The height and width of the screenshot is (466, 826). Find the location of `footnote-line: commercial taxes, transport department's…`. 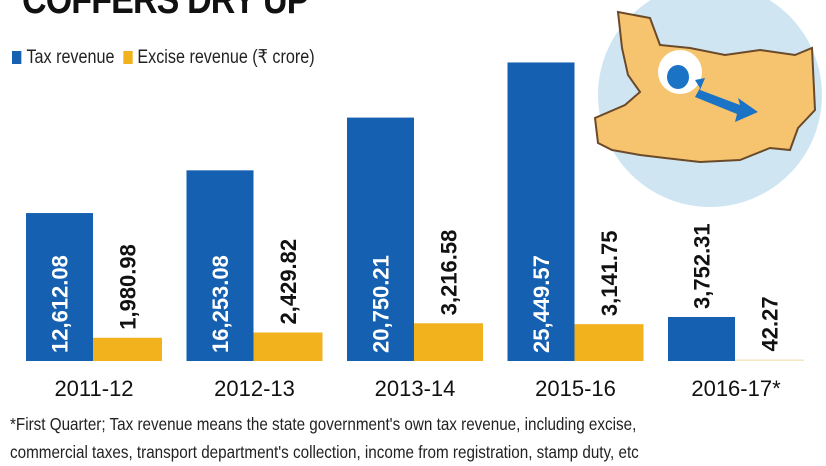

footnote-line: commercial taxes, transport department's… is located at coordinates (324, 452).